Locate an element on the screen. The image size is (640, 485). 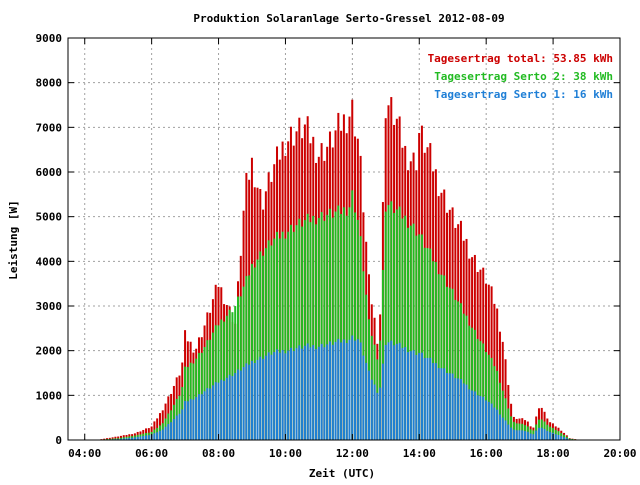
x-tick-label: 14:00 is located at coordinates (419, 453).